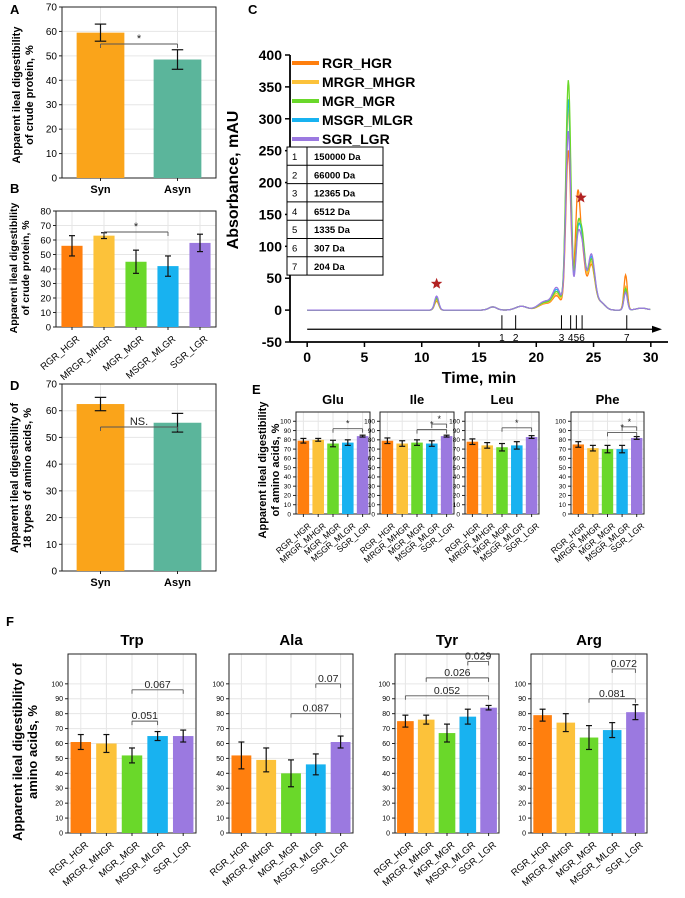  Describe the element at coordinates (266, 796) in the screenshot. I see `panel-f-ala-bar-mrgr_mhgr` at that location.